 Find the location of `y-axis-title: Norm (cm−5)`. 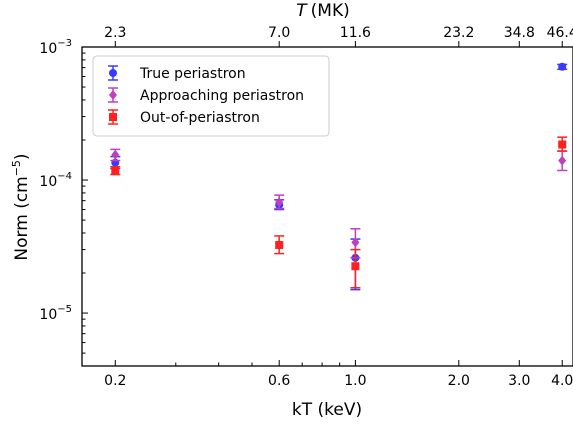

y-axis-title: Norm (cm−5) is located at coordinates (21, 206).